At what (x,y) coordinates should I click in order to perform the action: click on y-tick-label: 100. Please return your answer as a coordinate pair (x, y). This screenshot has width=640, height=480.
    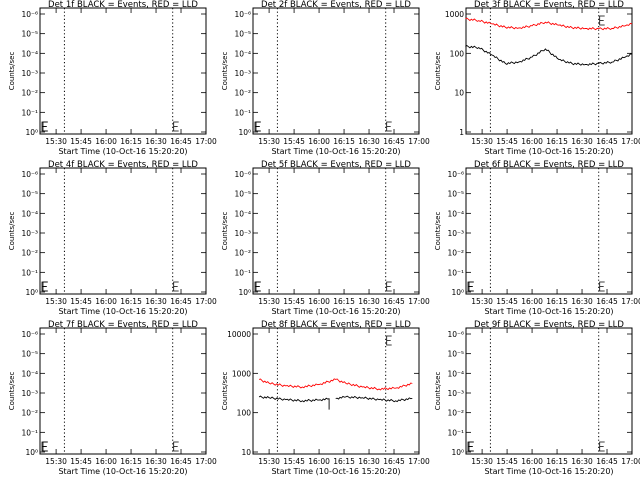
    Looking at the image, I should click on (244, 413).